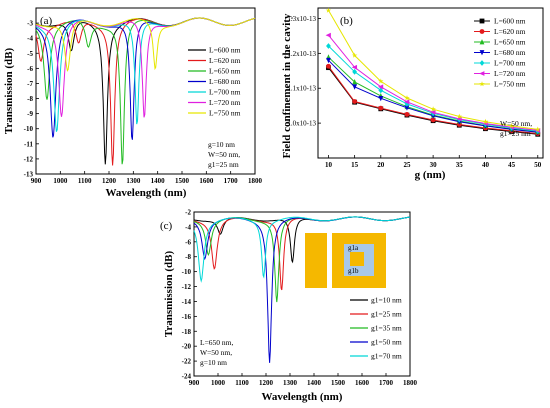 The height and width of the screenshot is (408, 550). What do you see at coordinates (301, 19) in the screenshot?
I see `y-tick-label: 1.3x10-13` at bounding box center [301, 19].